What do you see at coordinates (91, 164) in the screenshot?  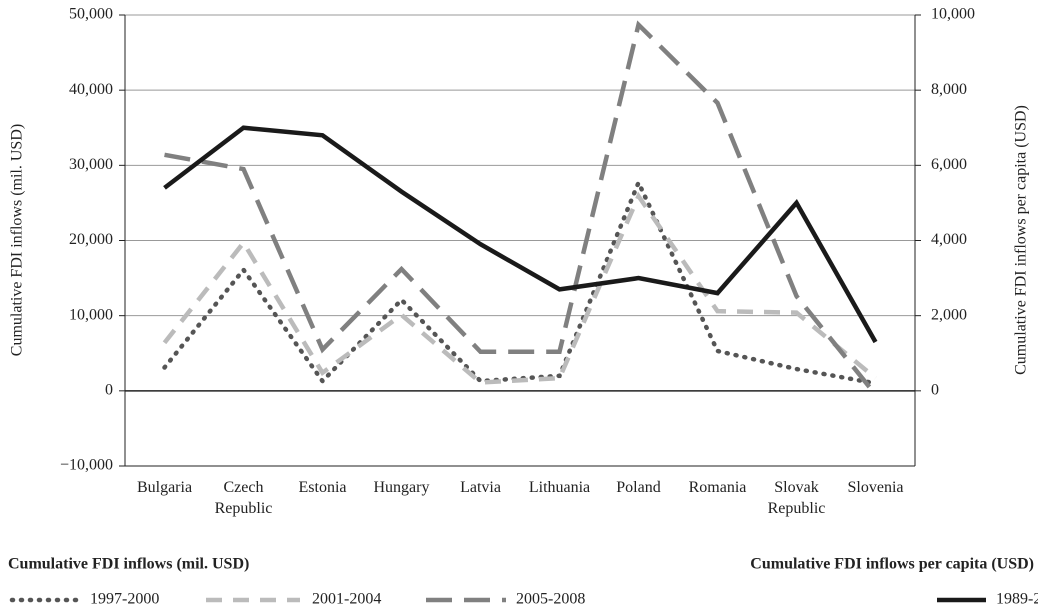 I see `y-tick-label: 30,000` at bounding box center [91, 164].